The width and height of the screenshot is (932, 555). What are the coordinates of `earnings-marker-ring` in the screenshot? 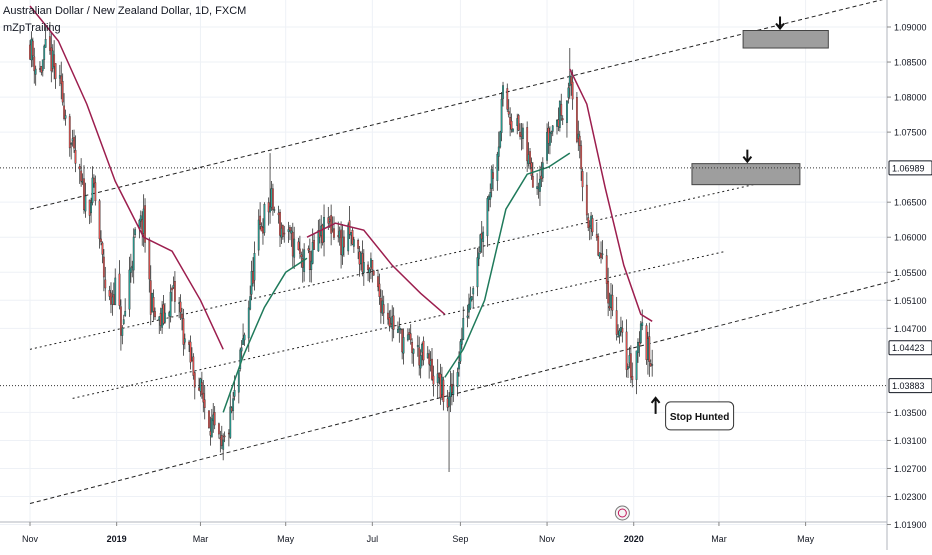 It's located at (622, 513).